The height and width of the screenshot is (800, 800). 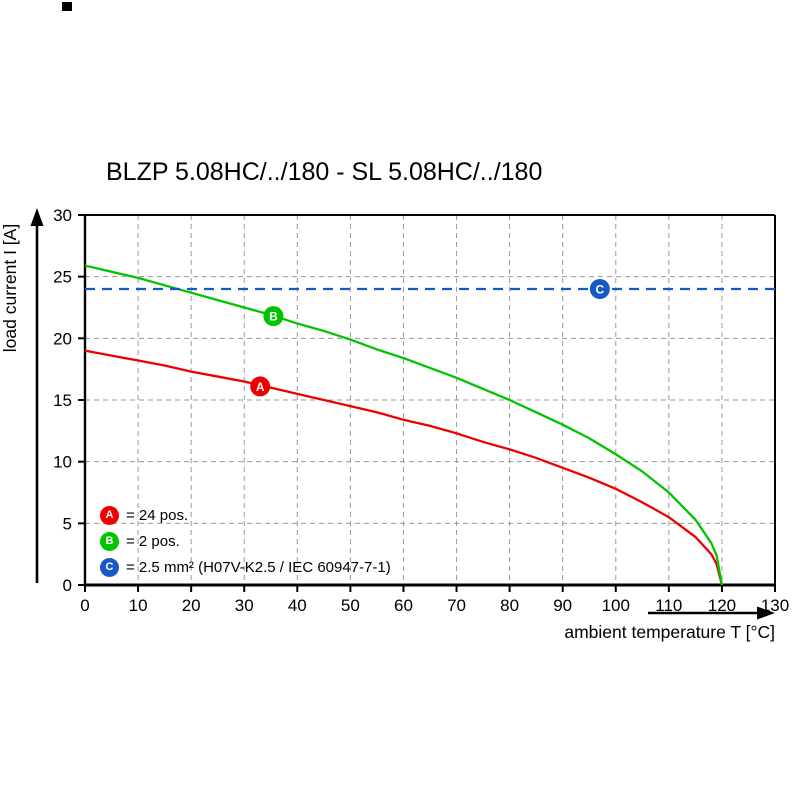 I want to click on svg-text: 5, so click(x=67, y=523).